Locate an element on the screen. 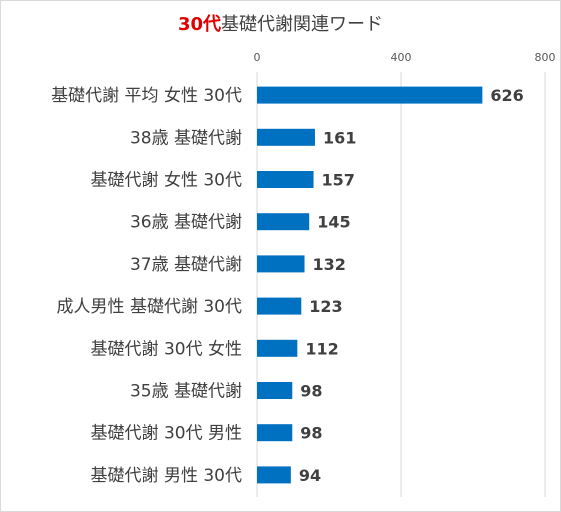  category-label: 35歳 基礎代謝 is located at coordinates (186, 392).